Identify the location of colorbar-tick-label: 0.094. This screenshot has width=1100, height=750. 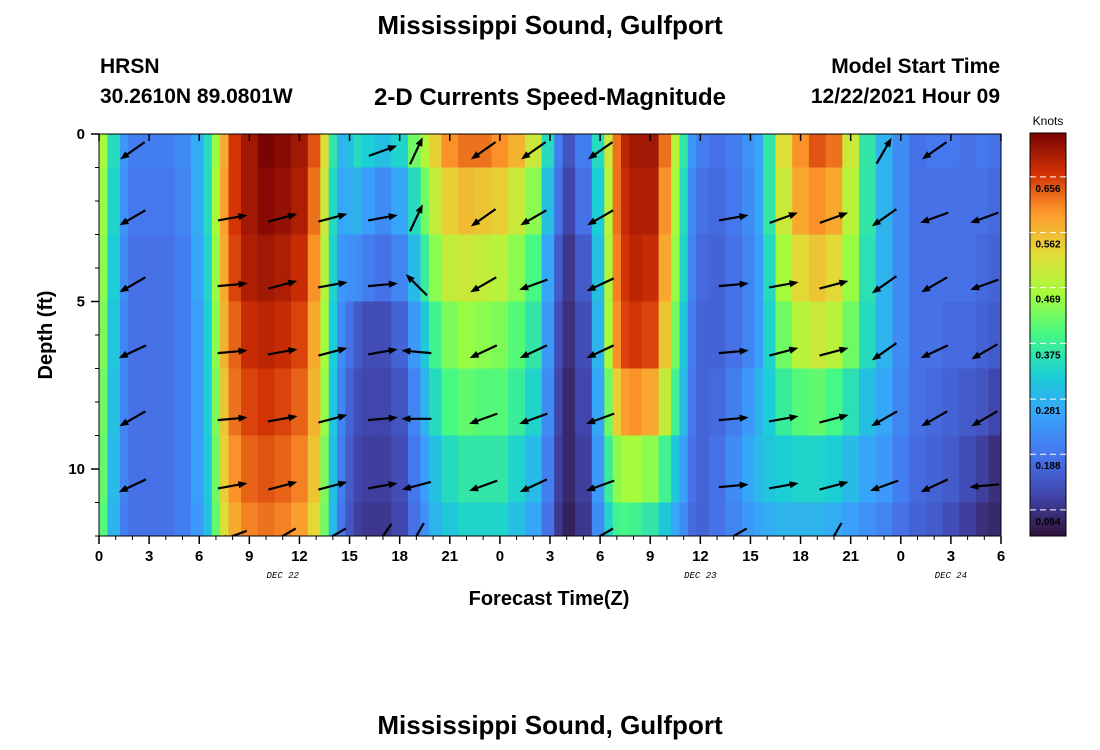
(1047, 522).